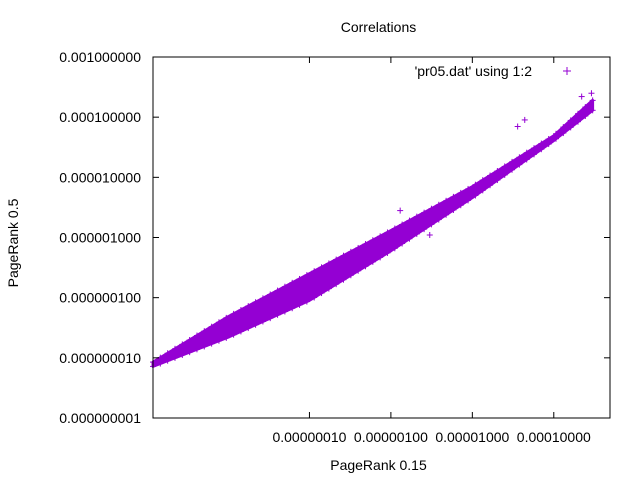 This screenshot has height=480, width=640. Describe the element at coordinates (567, 71) in the screenshot. I see `legend-marker` at that location.